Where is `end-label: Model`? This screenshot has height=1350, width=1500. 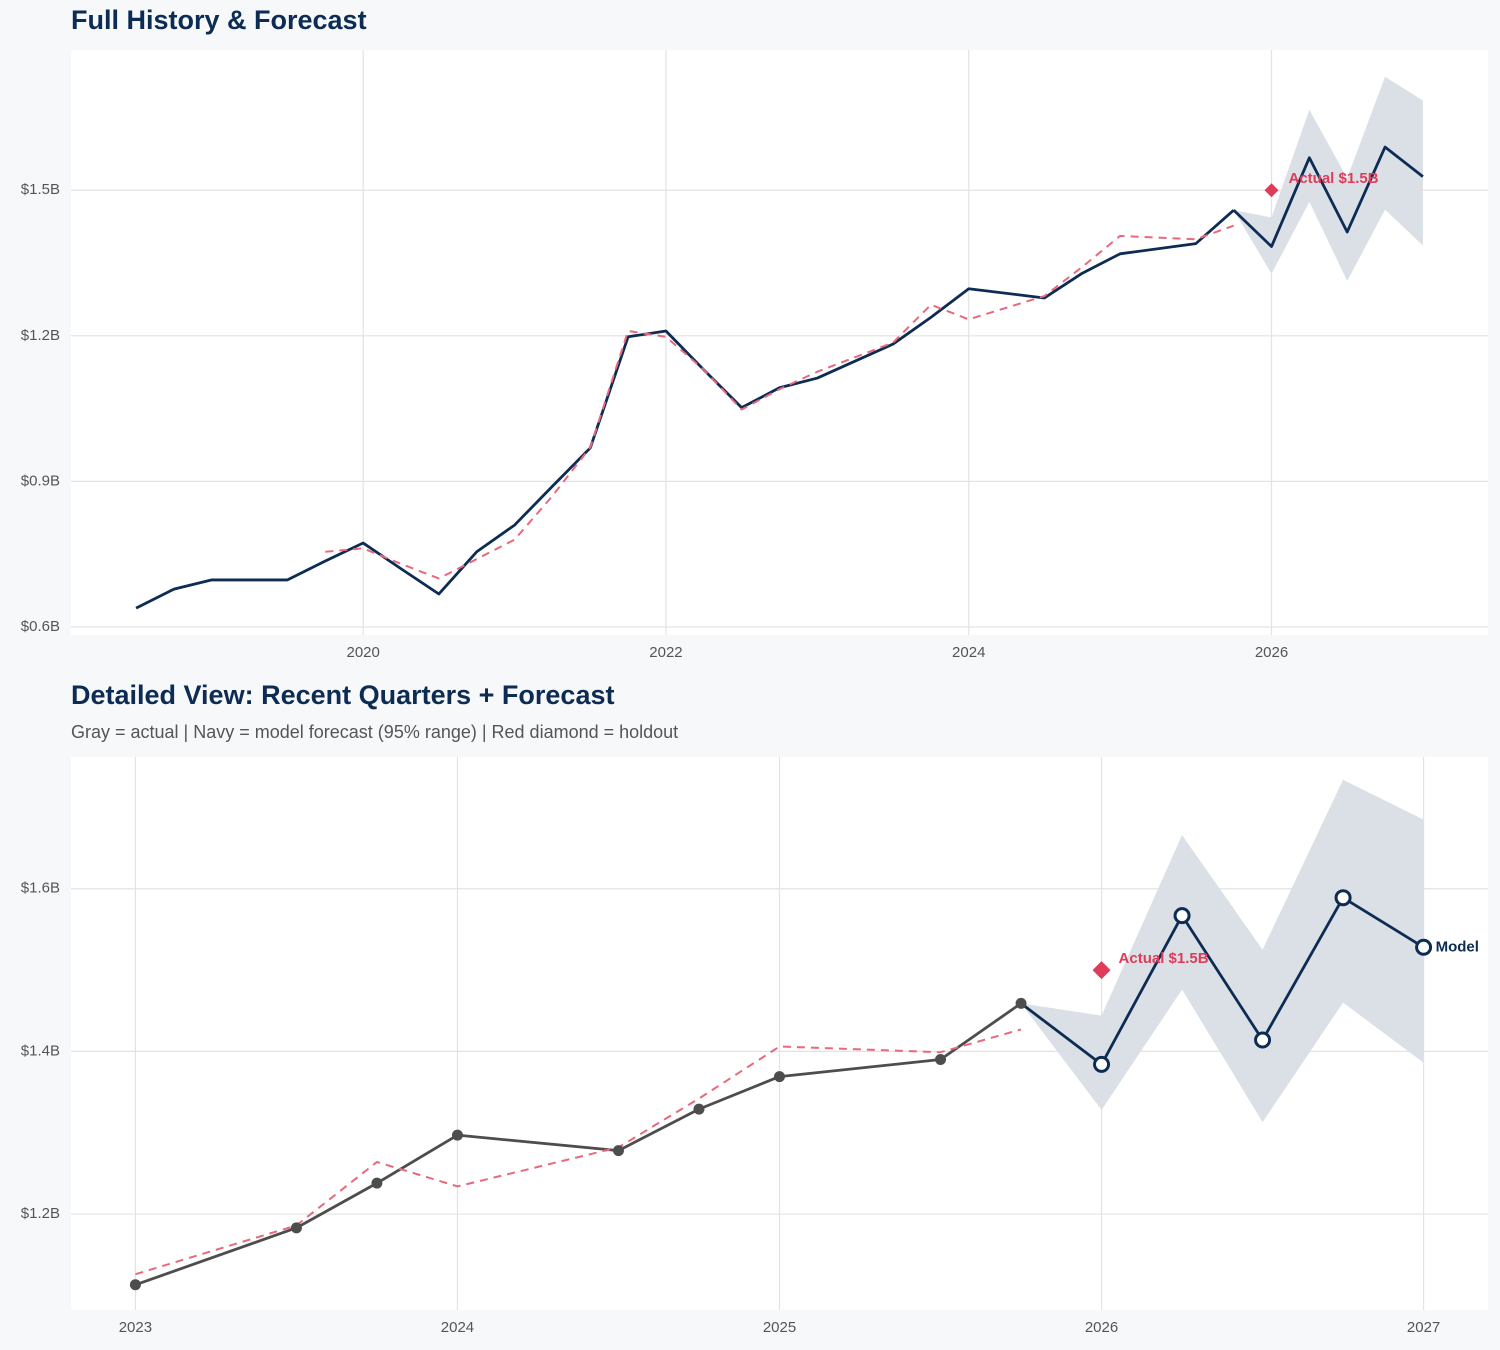
end-label: Model is located at coordinates (1457, 946).